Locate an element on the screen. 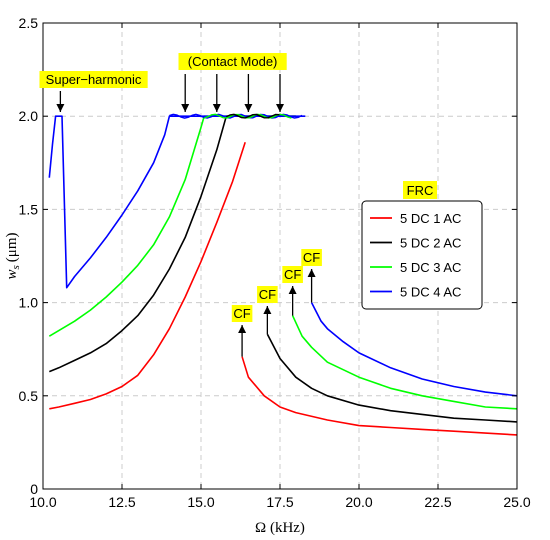 This screenshot has height=540, width=550. super-harmonic-label: Super−harmonic is located at coordinates (94, 79).